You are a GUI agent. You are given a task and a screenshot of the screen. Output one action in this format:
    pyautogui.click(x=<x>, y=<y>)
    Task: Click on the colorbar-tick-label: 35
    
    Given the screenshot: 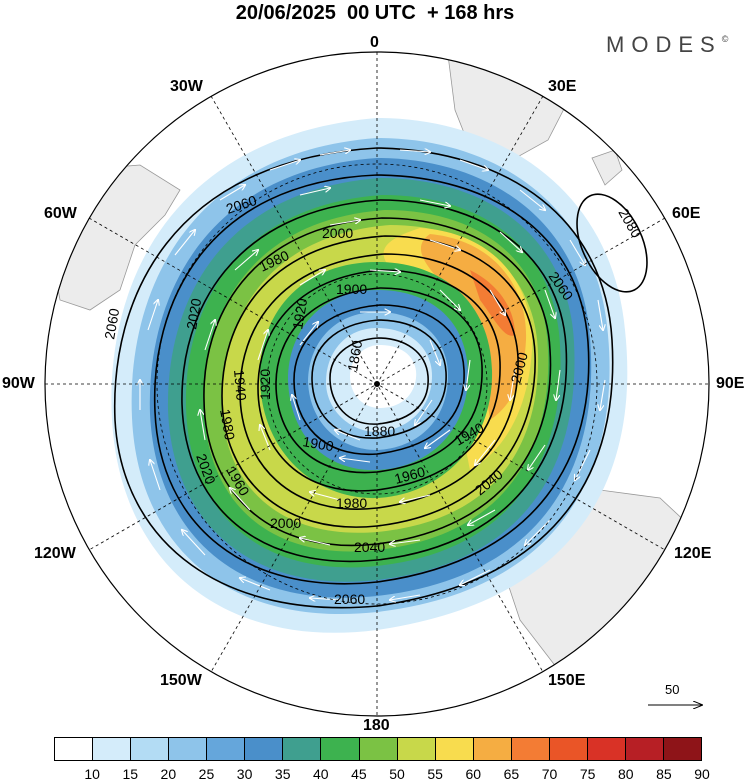 What is the action you would take?
    pyautogui.click(x=282, y=774)
    